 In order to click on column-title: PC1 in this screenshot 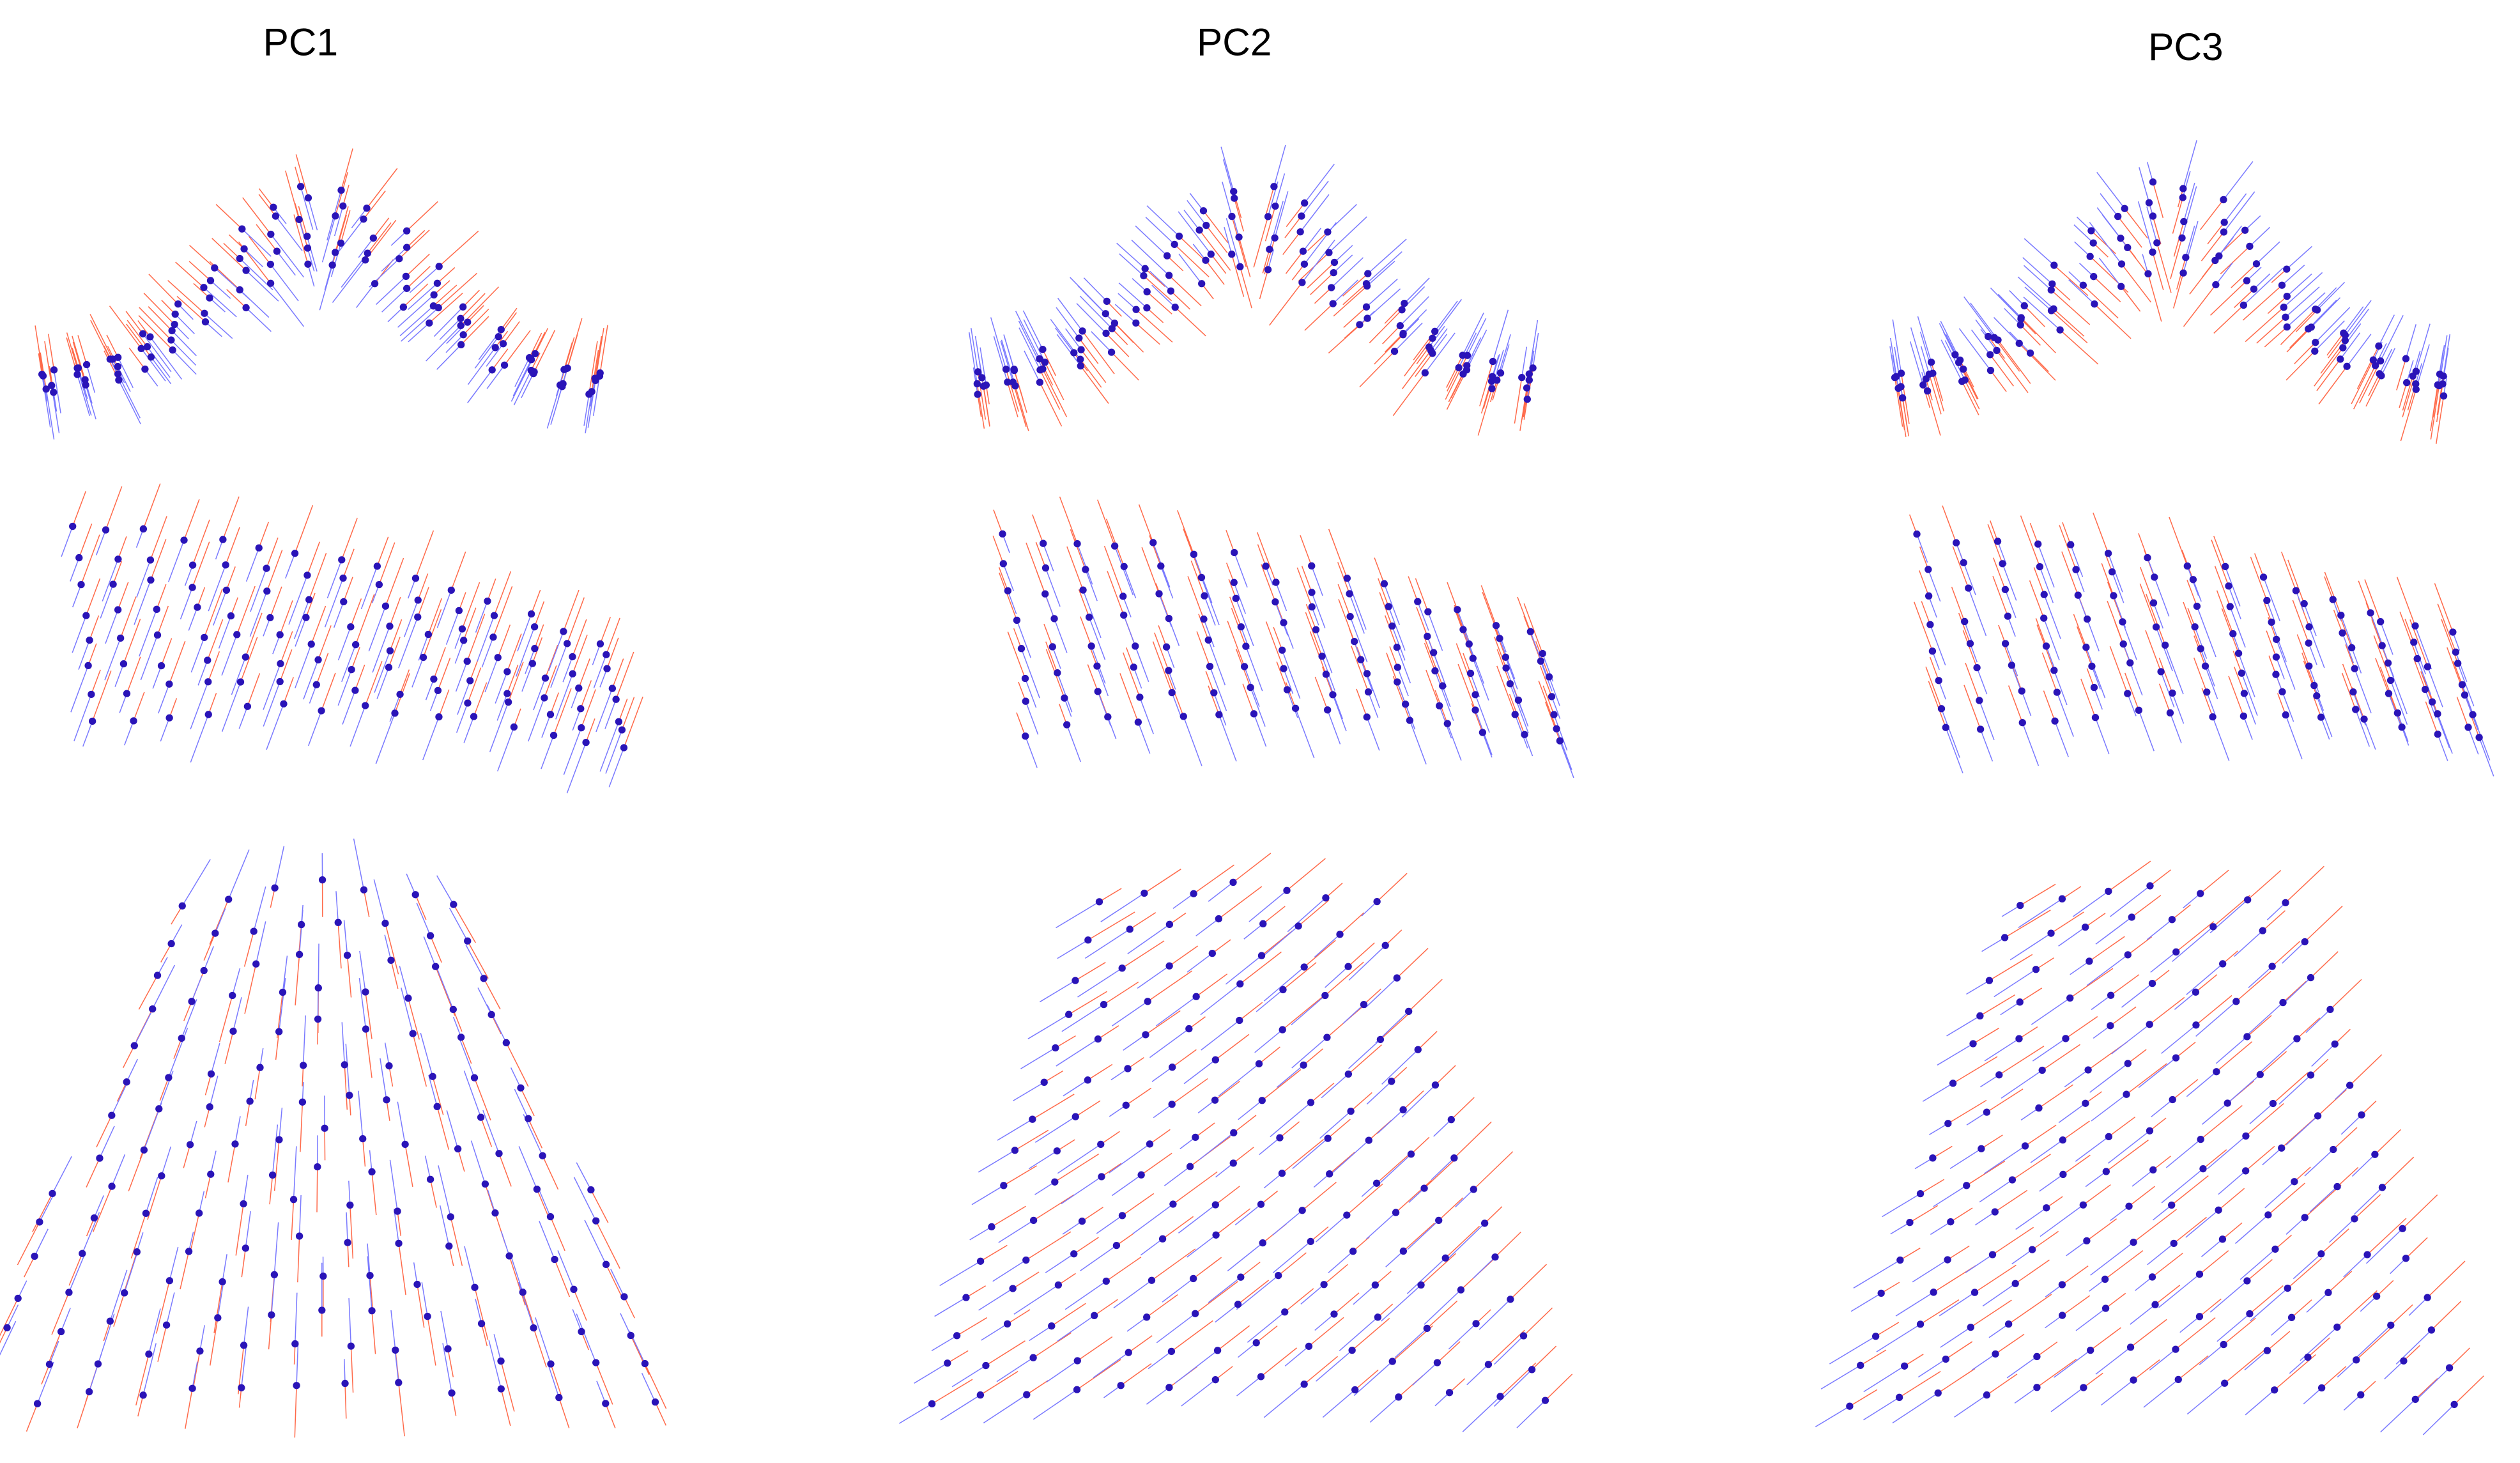, I will do `click(300, 41)`.